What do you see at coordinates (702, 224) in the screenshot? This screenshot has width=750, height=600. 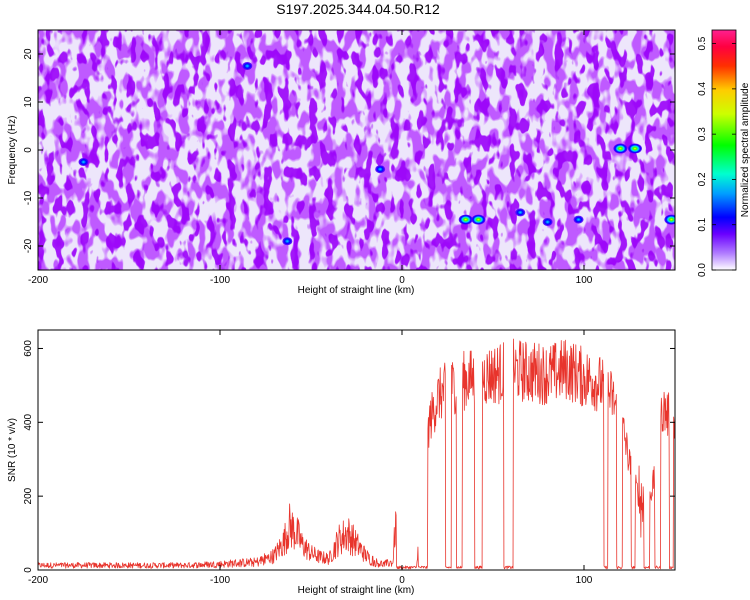 I see `colorbar-tick-label: 0.1` at bounding box center [702, 224].